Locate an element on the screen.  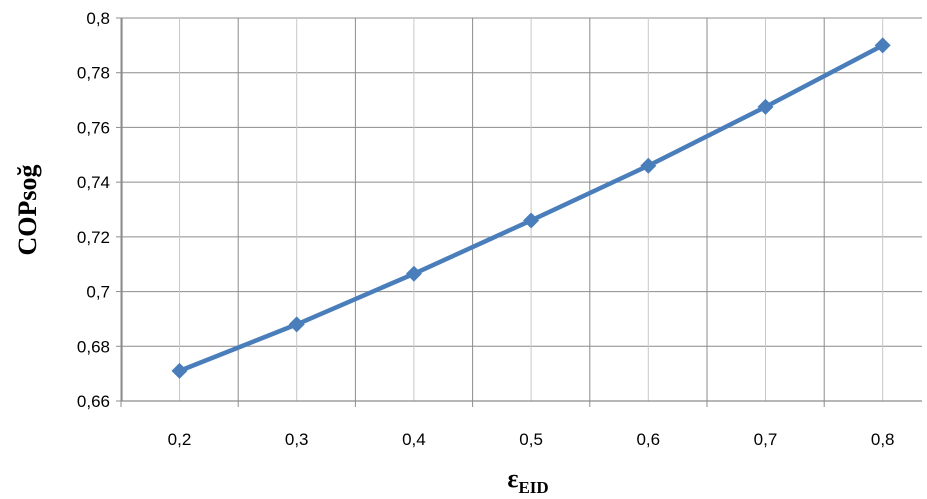
x-tick-label: 0,5 is located at coordinates (531, 439).